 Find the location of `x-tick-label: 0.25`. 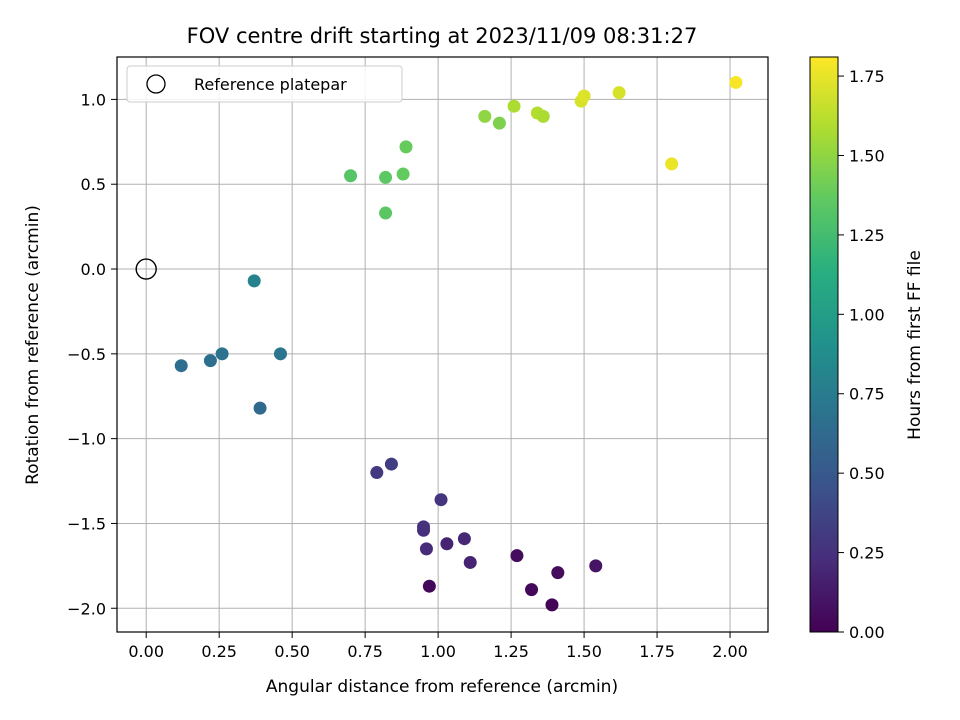

x-tick-label: 0.25 is located at coordinates (219, 651).